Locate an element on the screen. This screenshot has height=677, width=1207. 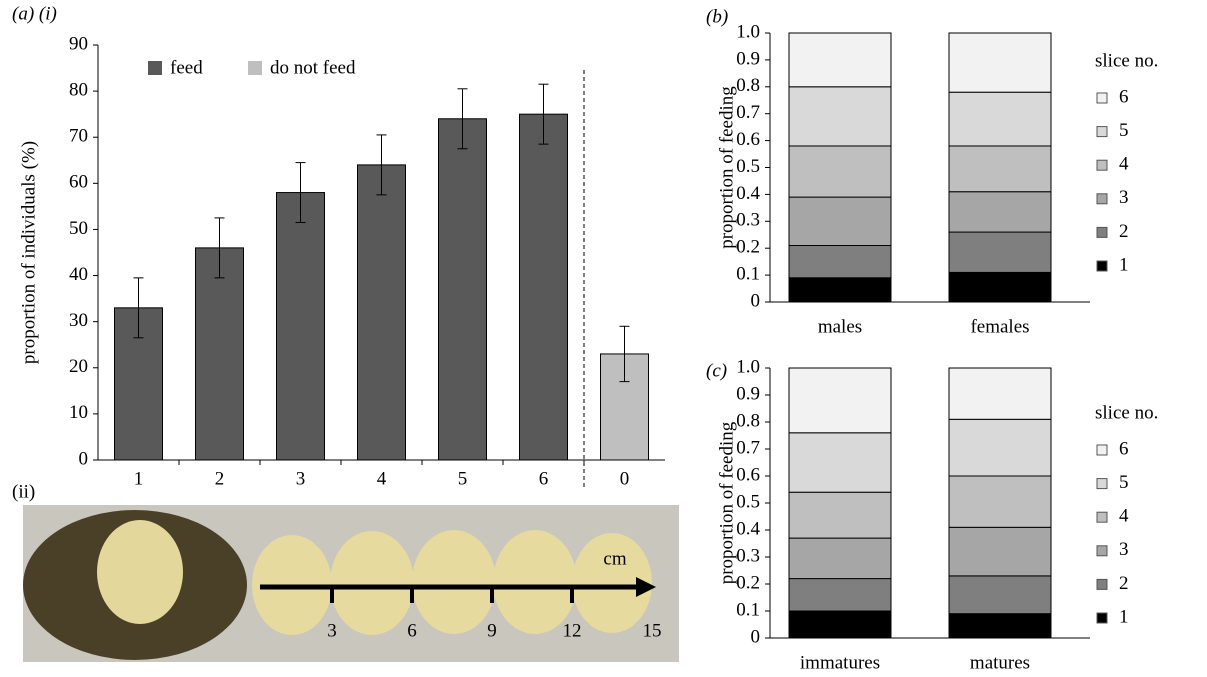
x-tick-label: 3 is located at coordinates (301, 478).